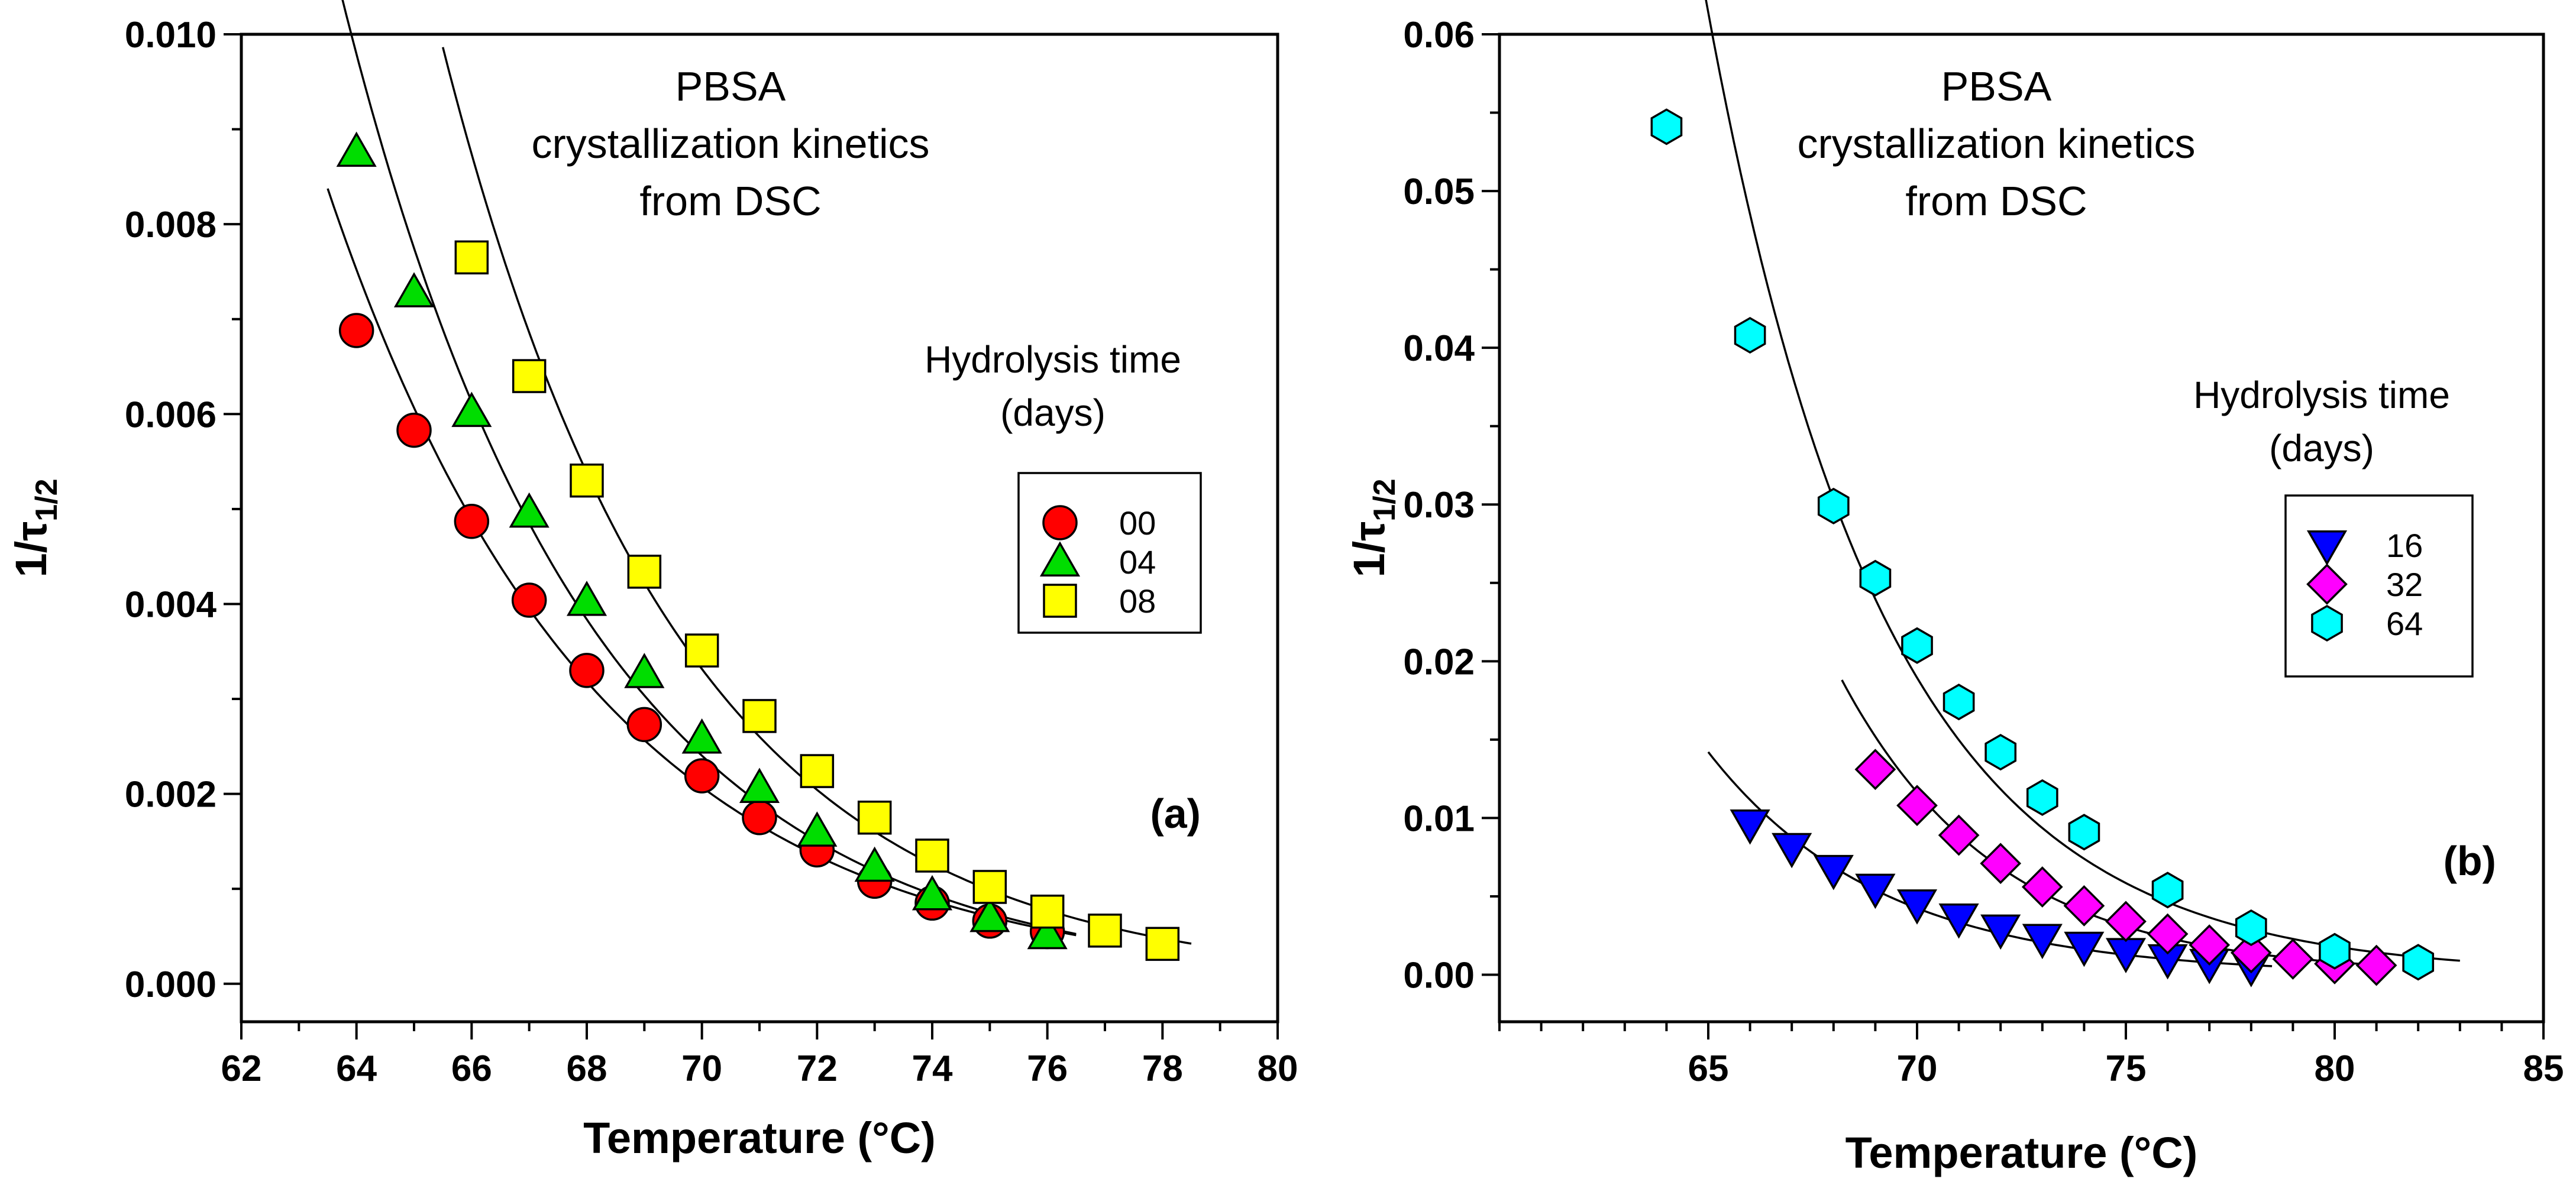  Describe the element at coordinates (2470, 861) in the screenshot. I see `panel-label: (b)` at that location.